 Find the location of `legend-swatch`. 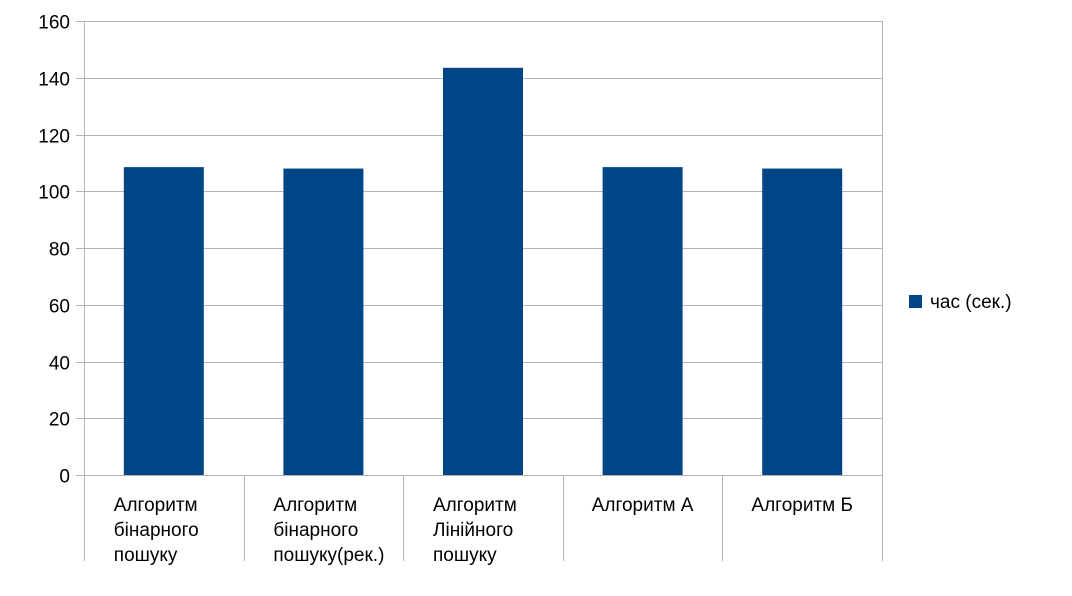

legend-swatch is located at coordinates (915, 301).